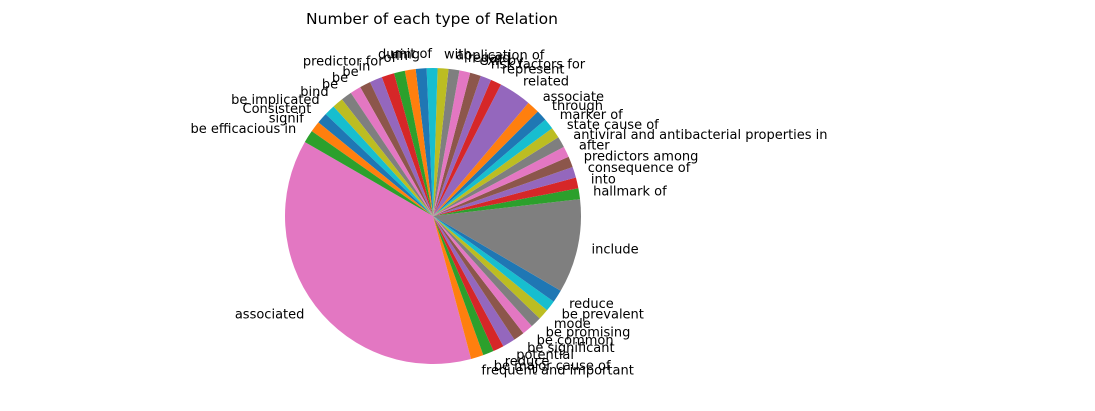  Describe the element at coordinates (277, 109) in the screenshot. I see `pie-slice-label: Consistent` at that location.